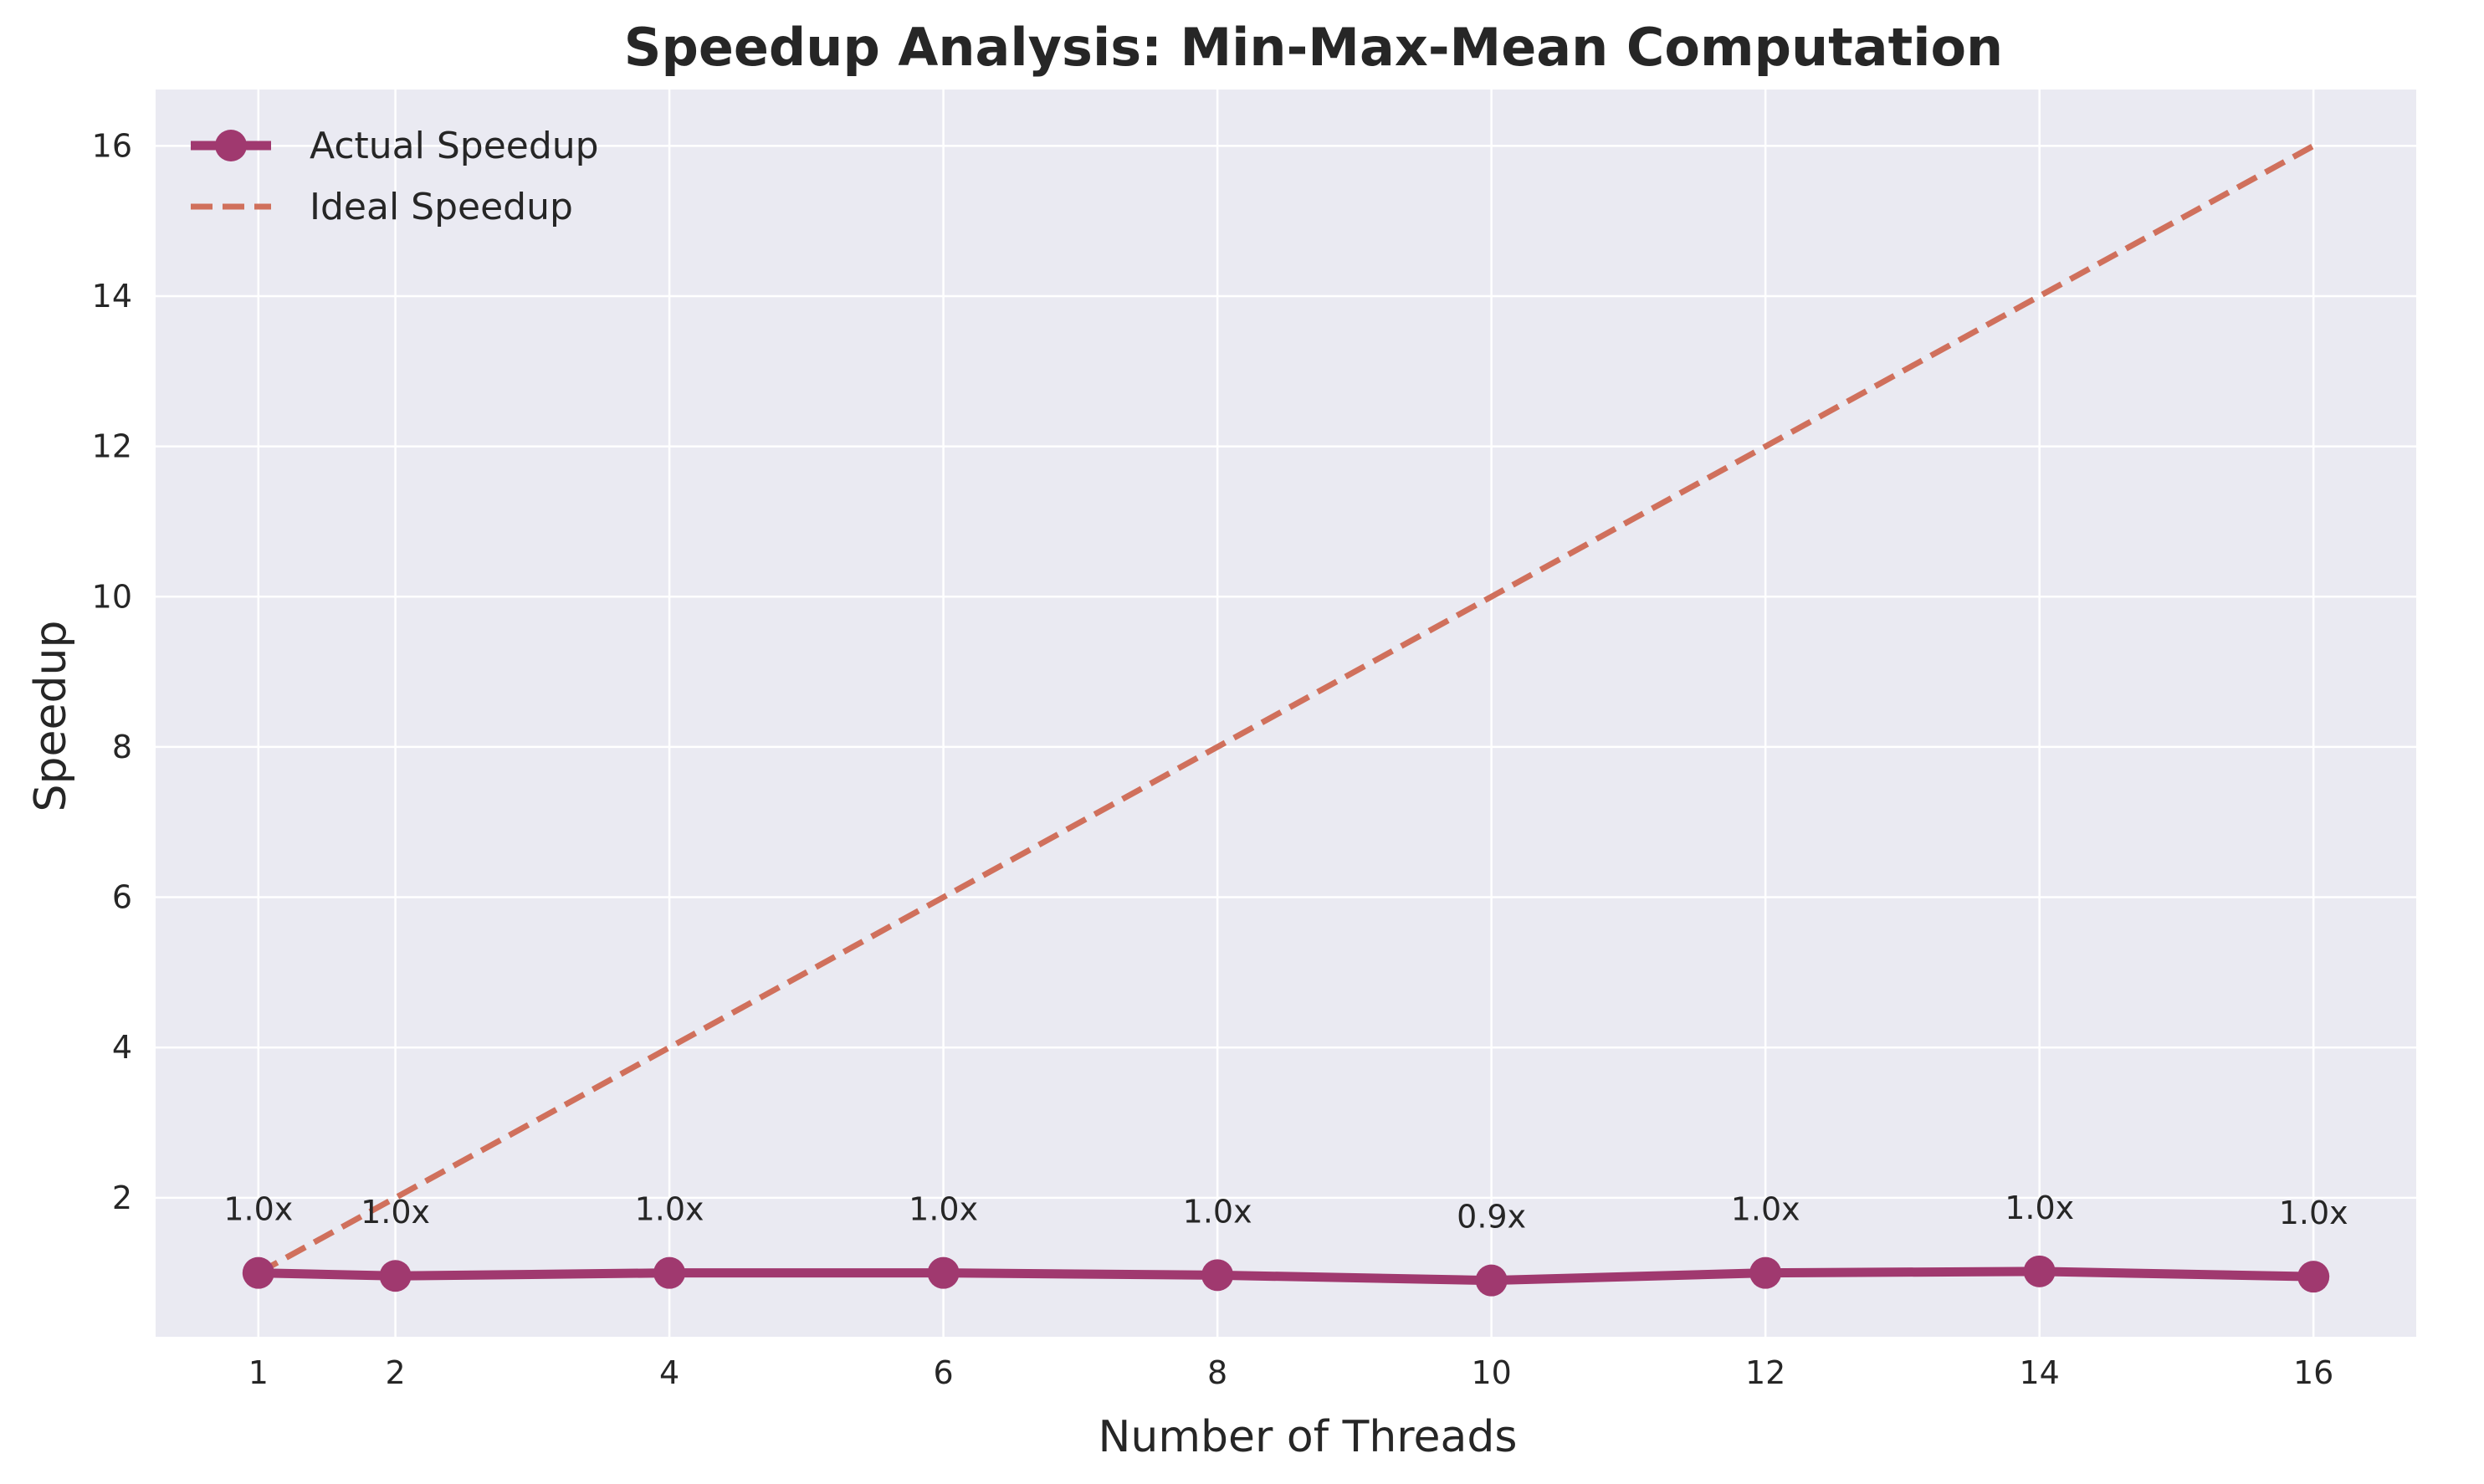 This screenshot has height=1484, width=2484. Describe the element at coordinates (51, 716) in the screenshot. I see `y-axis-label: Speedup` at that location.